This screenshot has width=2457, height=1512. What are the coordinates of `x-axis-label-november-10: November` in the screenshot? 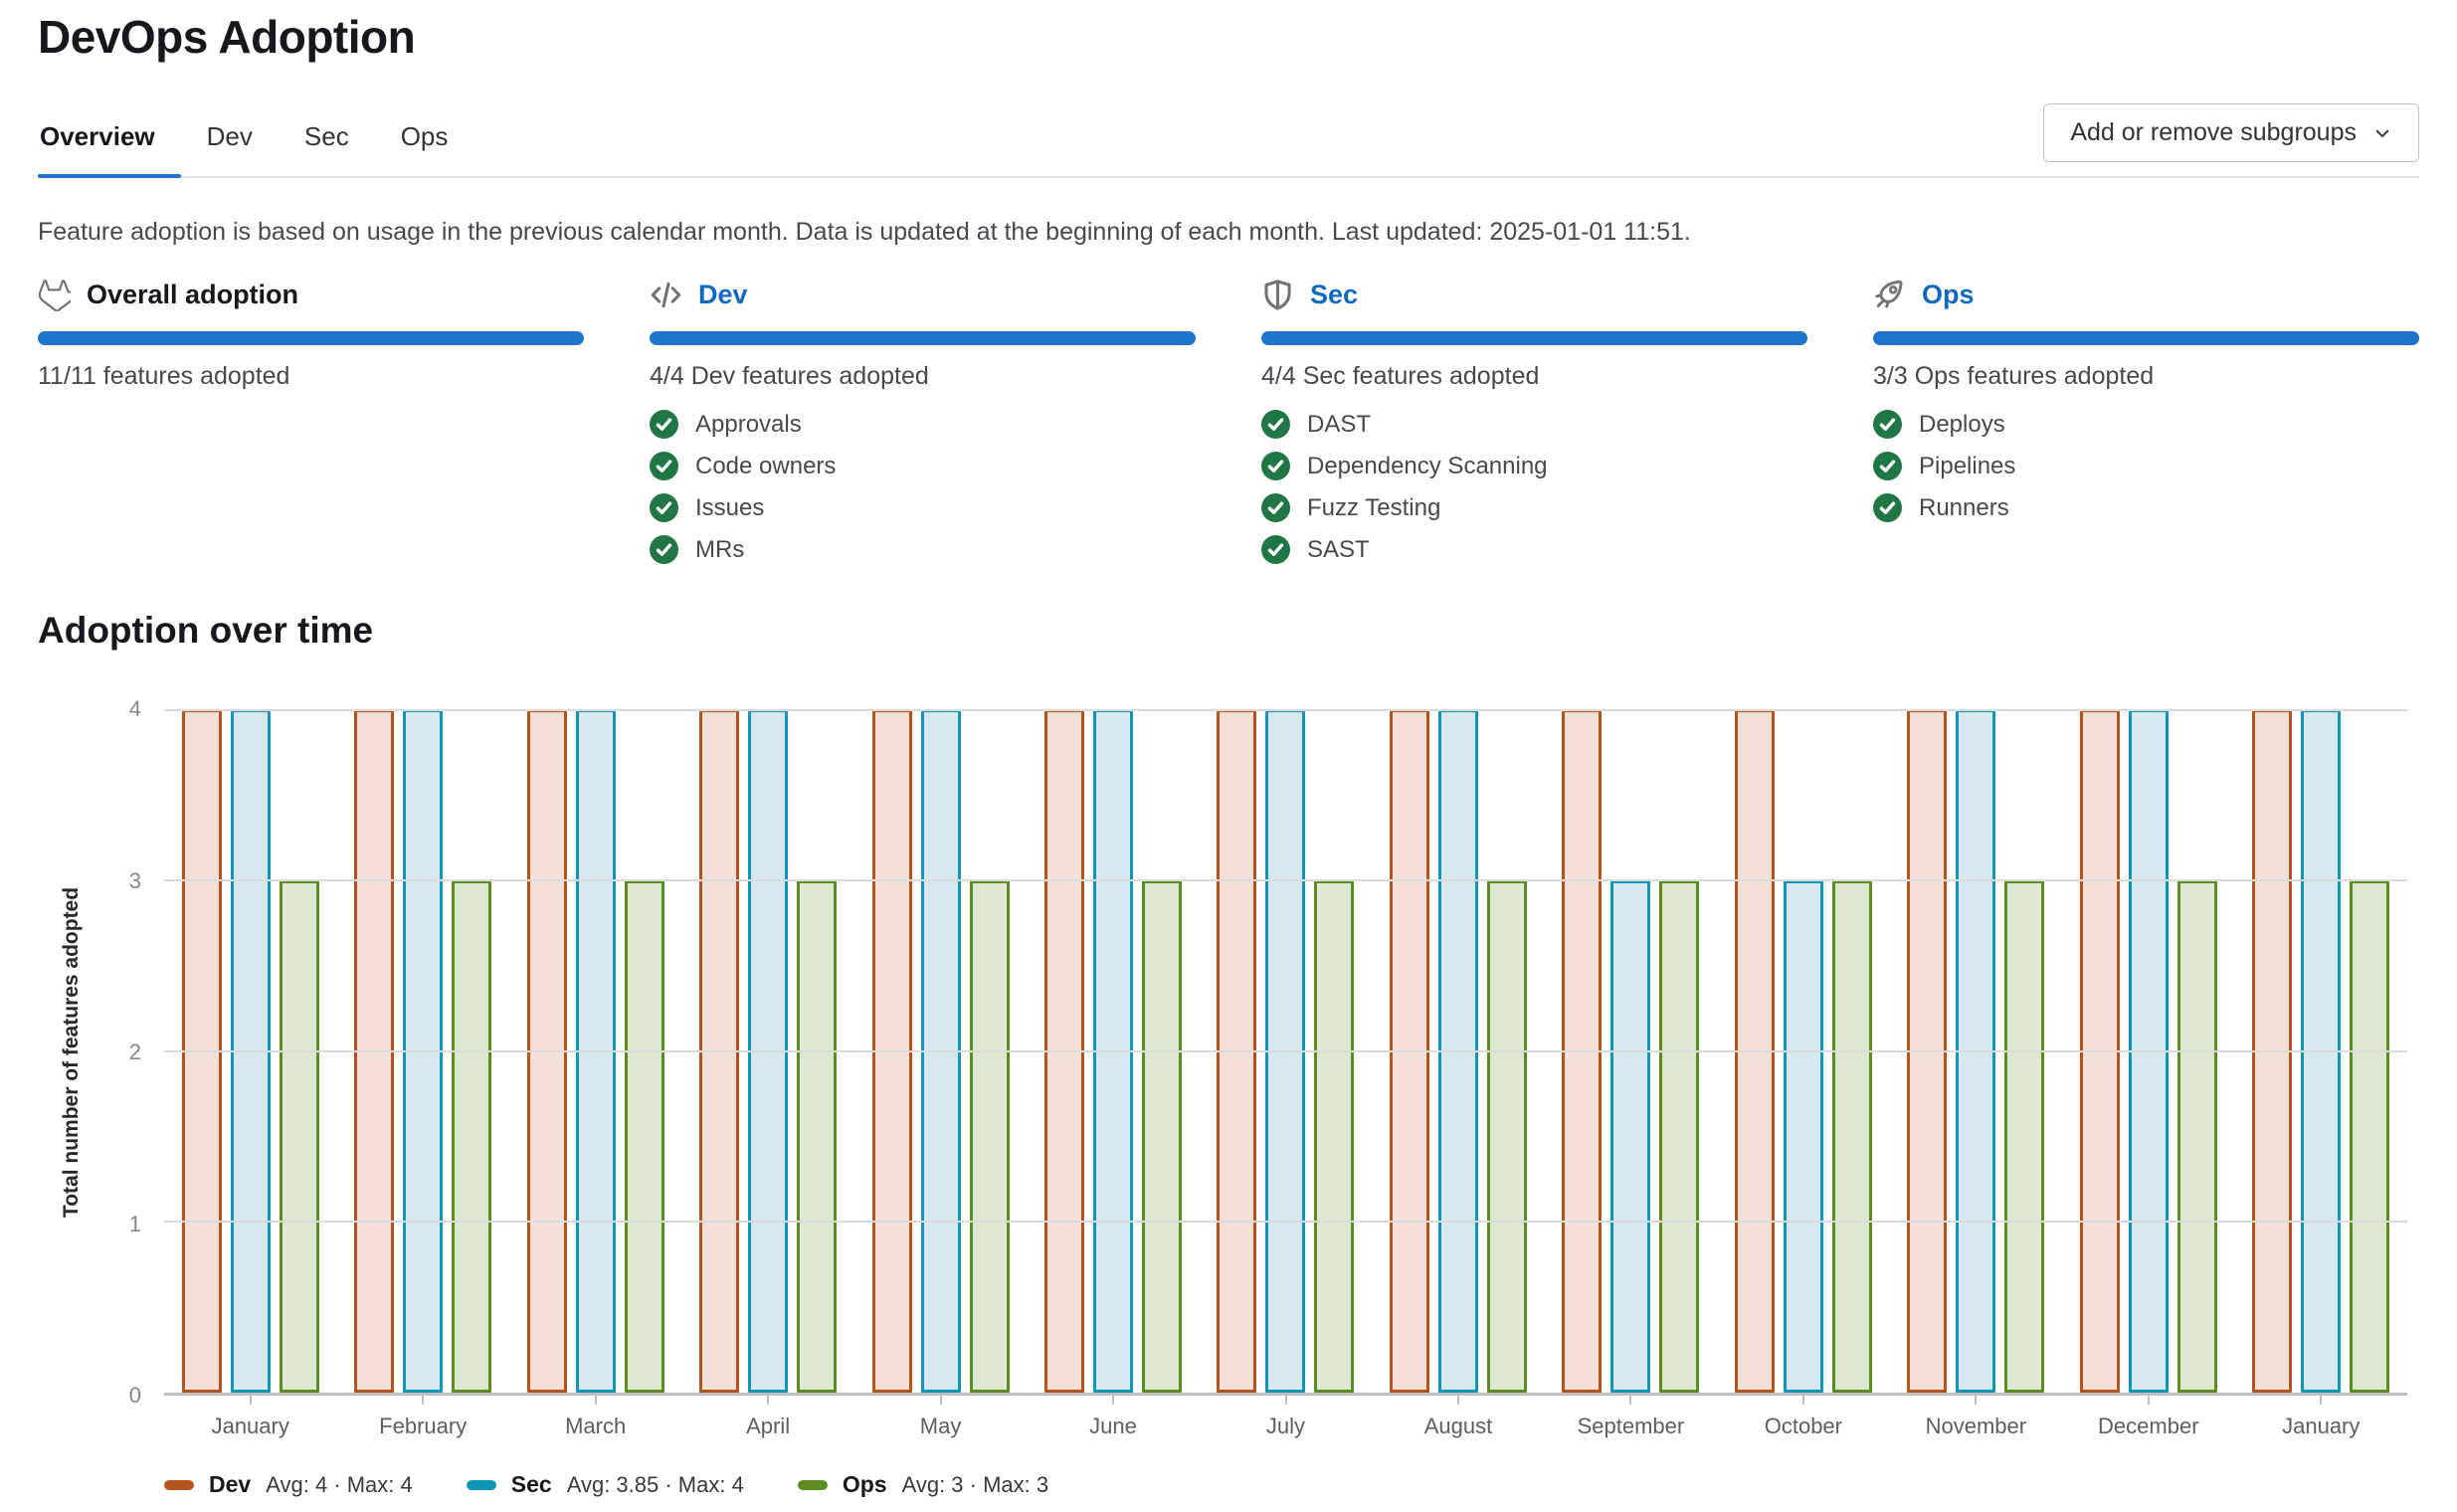 It's located at (1976, 1426).